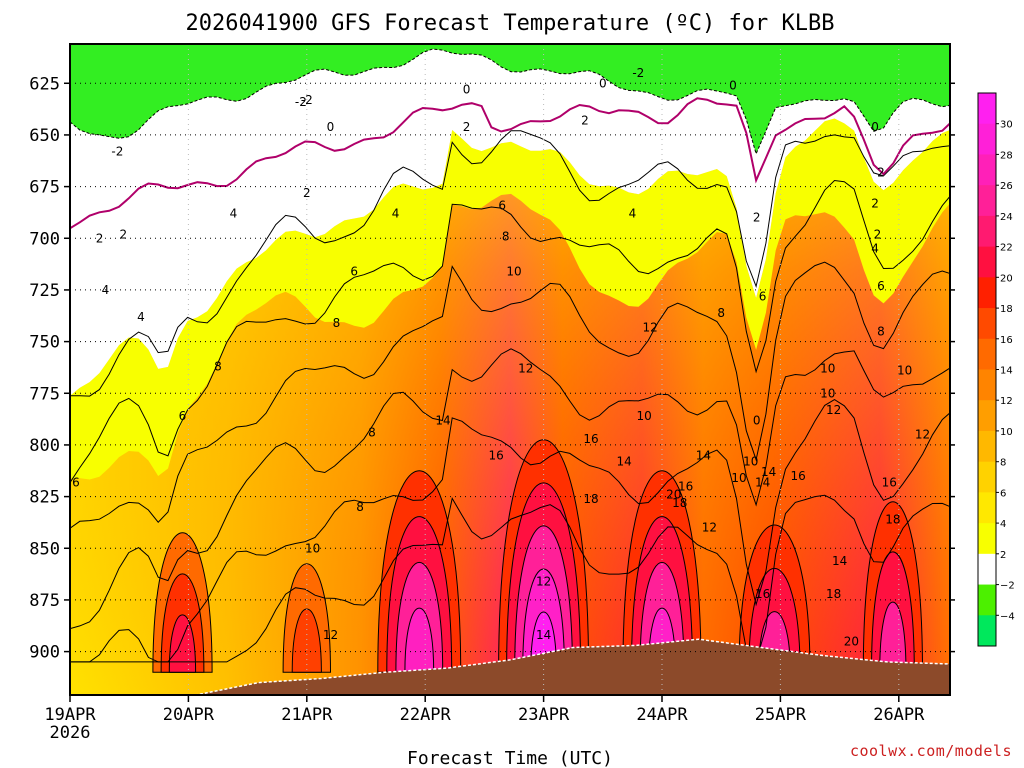 This screenshot has height=768, width=1024. What do you see at coordinates (781, 715) in the screenshot?
I see `x-tick-label: 25APR` at bounding box center [781, 715].